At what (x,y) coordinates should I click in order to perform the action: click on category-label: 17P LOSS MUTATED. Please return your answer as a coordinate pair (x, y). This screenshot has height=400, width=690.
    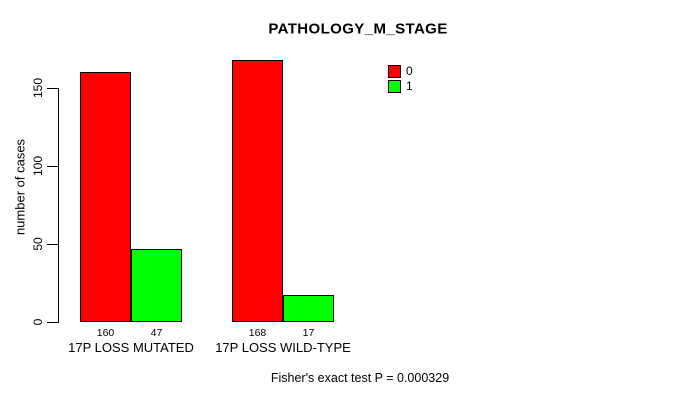
    Looking at the image, I should click on (131, 347).